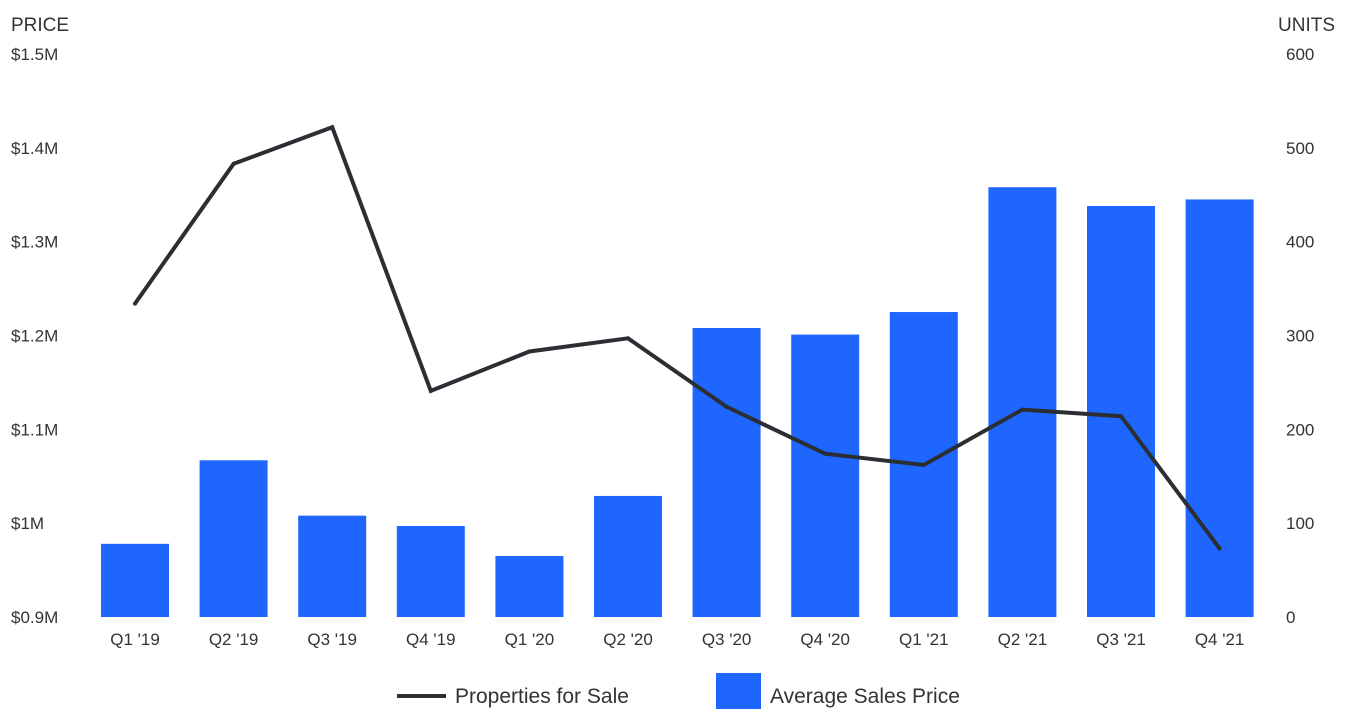 The image size is (1362, 709). I want to click on x-tick-label: Q4 '21, so click(1220, 639).